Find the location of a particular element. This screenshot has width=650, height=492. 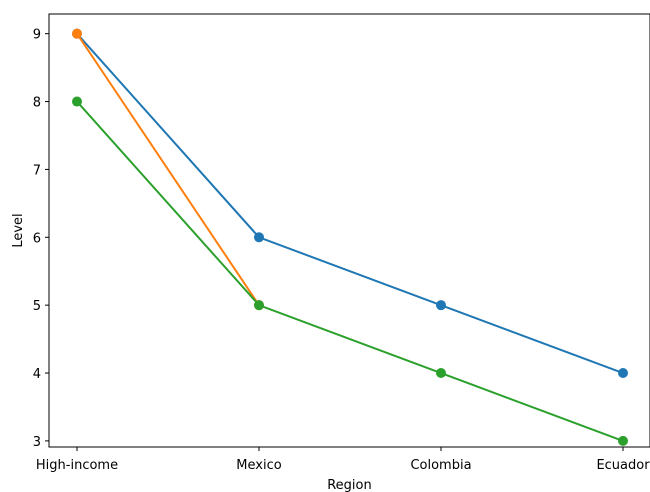

y-tick-label: 8 is located at coordinates (37, 103).